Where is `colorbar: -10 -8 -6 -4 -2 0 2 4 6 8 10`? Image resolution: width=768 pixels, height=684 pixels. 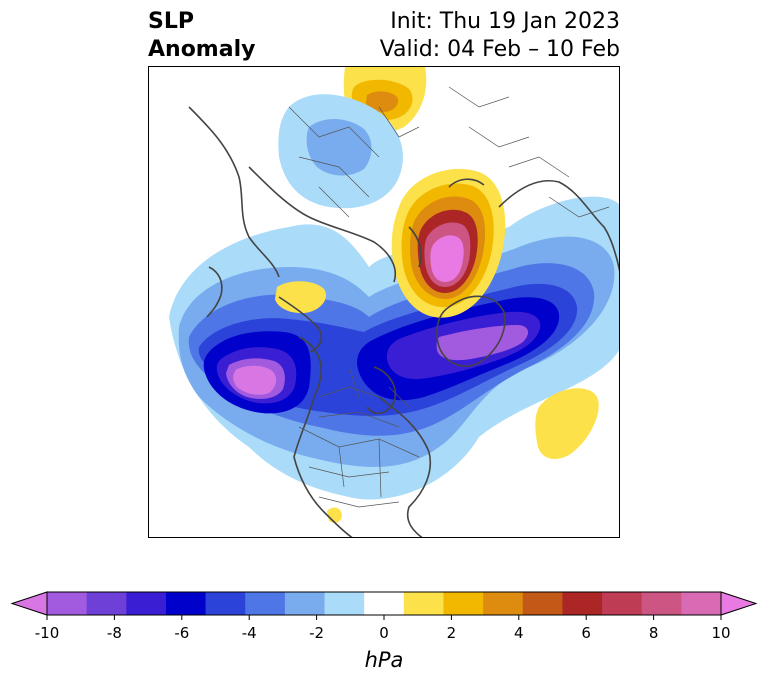 colorbar: -10 -8 -6 -4 -2 0 2 4 6 8 10 is located at coordinates (384, 633).